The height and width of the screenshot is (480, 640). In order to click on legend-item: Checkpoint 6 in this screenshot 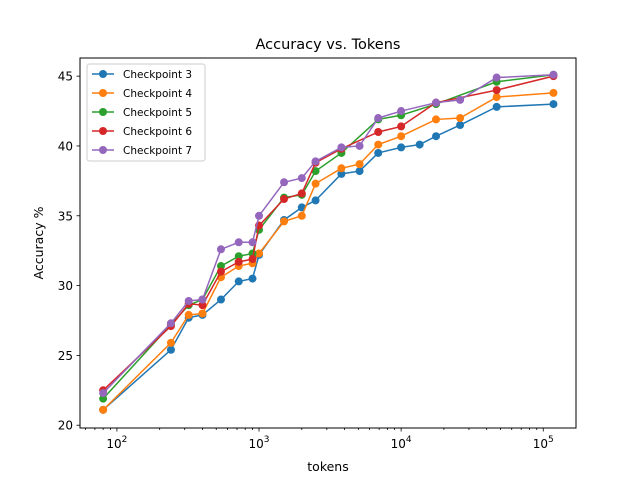, I will do `click(142, 132)`.